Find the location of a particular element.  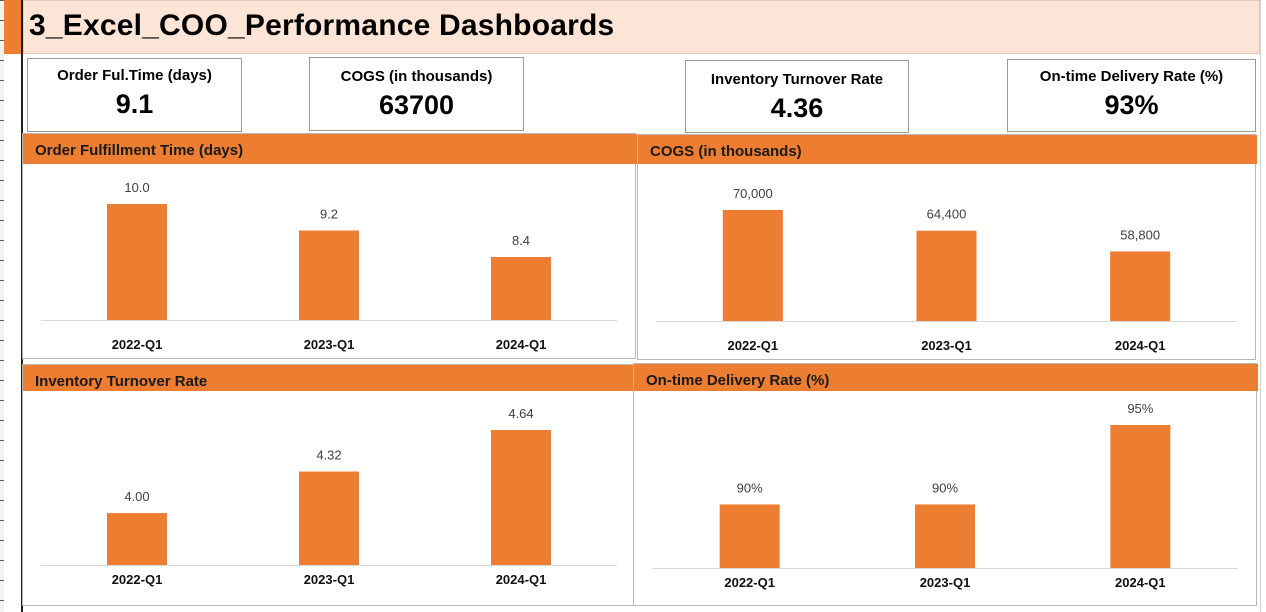

data-label: 4.00 is located at coordinates (136, 496).